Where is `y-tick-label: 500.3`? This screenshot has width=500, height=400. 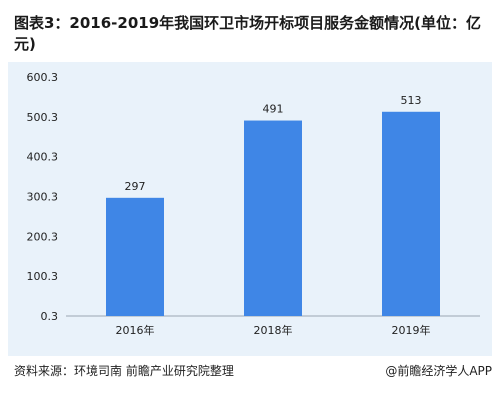
y-tick-label: 500.3 is located at coordinates (43, 117).